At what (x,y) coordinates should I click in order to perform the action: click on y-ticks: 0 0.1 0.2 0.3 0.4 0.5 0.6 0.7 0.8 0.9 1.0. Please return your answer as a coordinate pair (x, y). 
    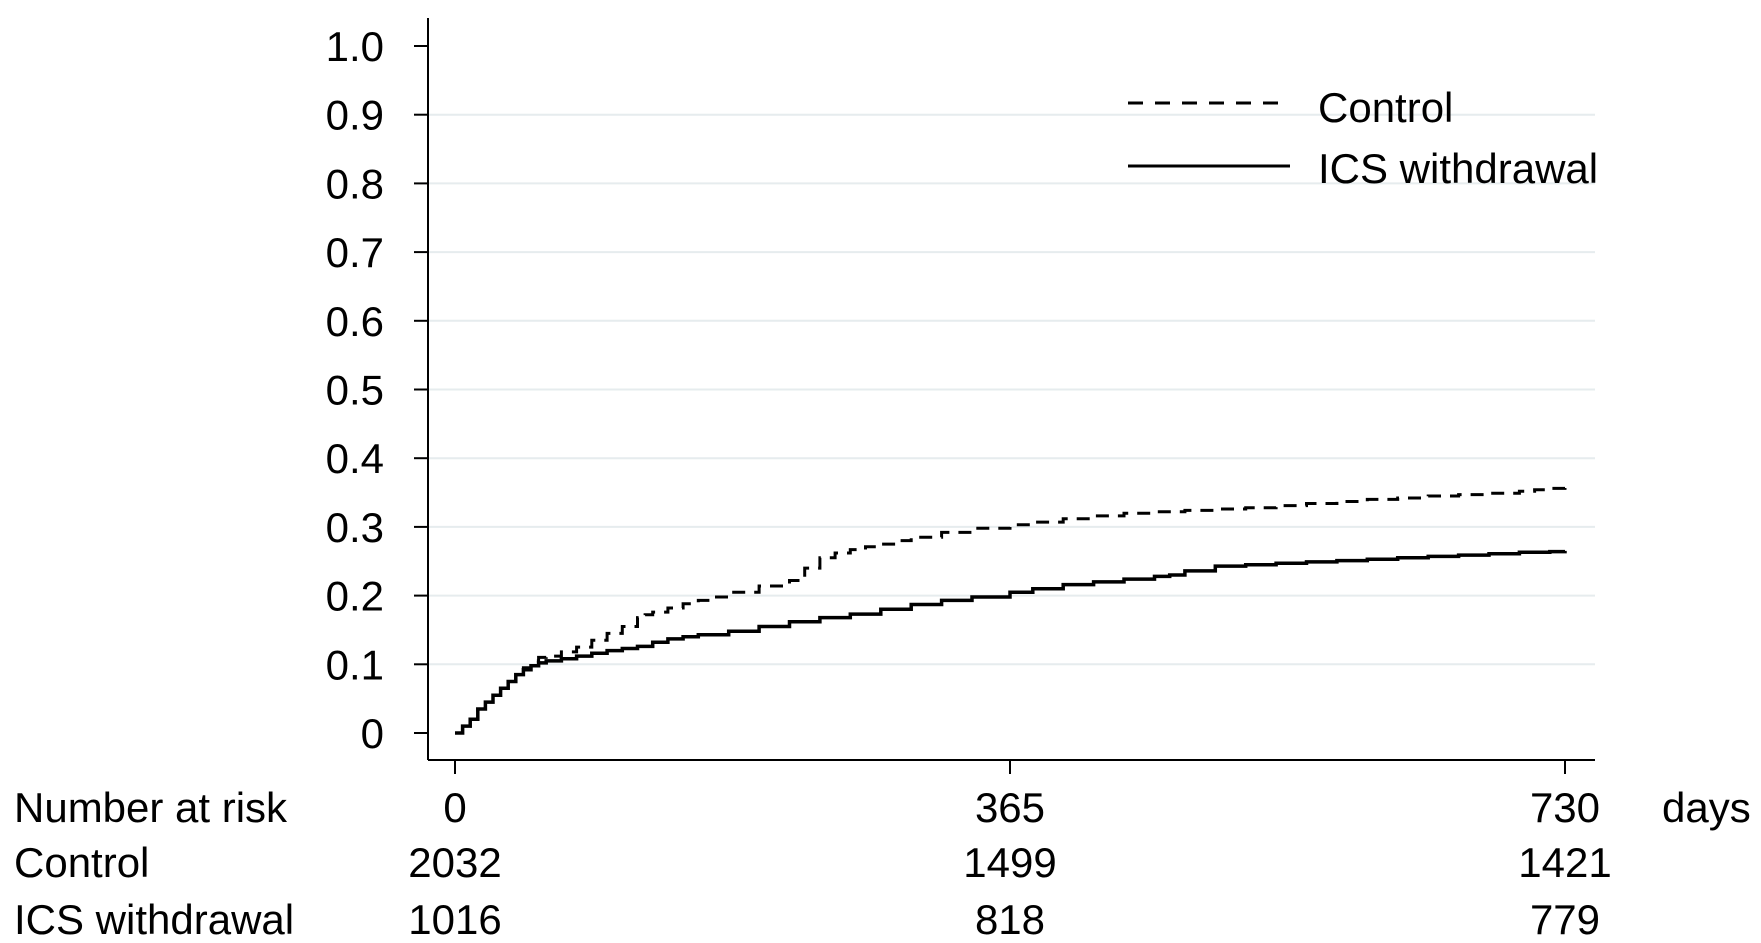
    Looking at the image, I should click on (377, 390).